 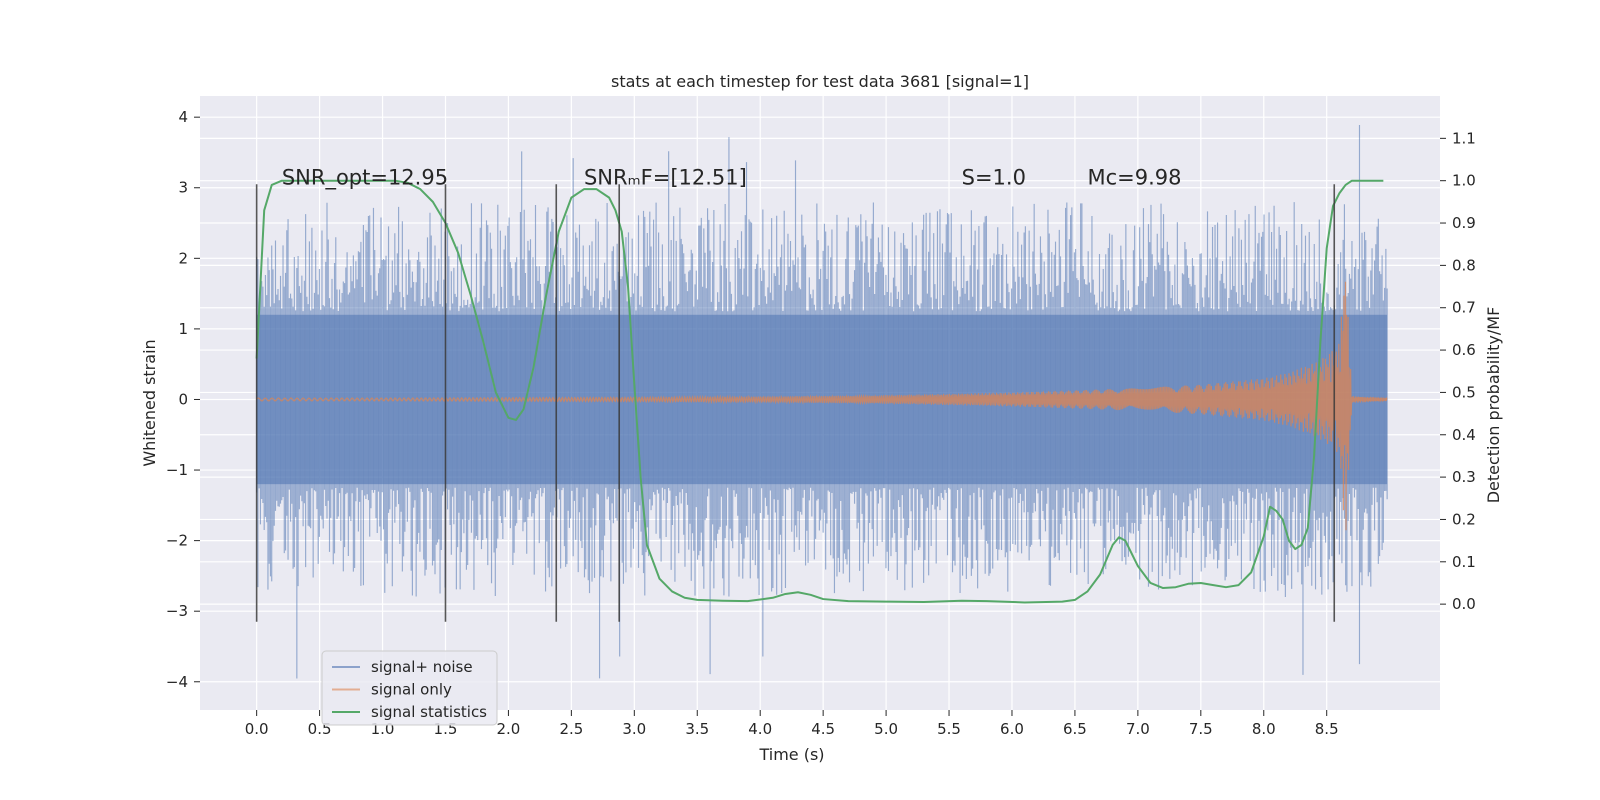 I want to click on x-tick-label: 0.0, so click(x=257, y=729).